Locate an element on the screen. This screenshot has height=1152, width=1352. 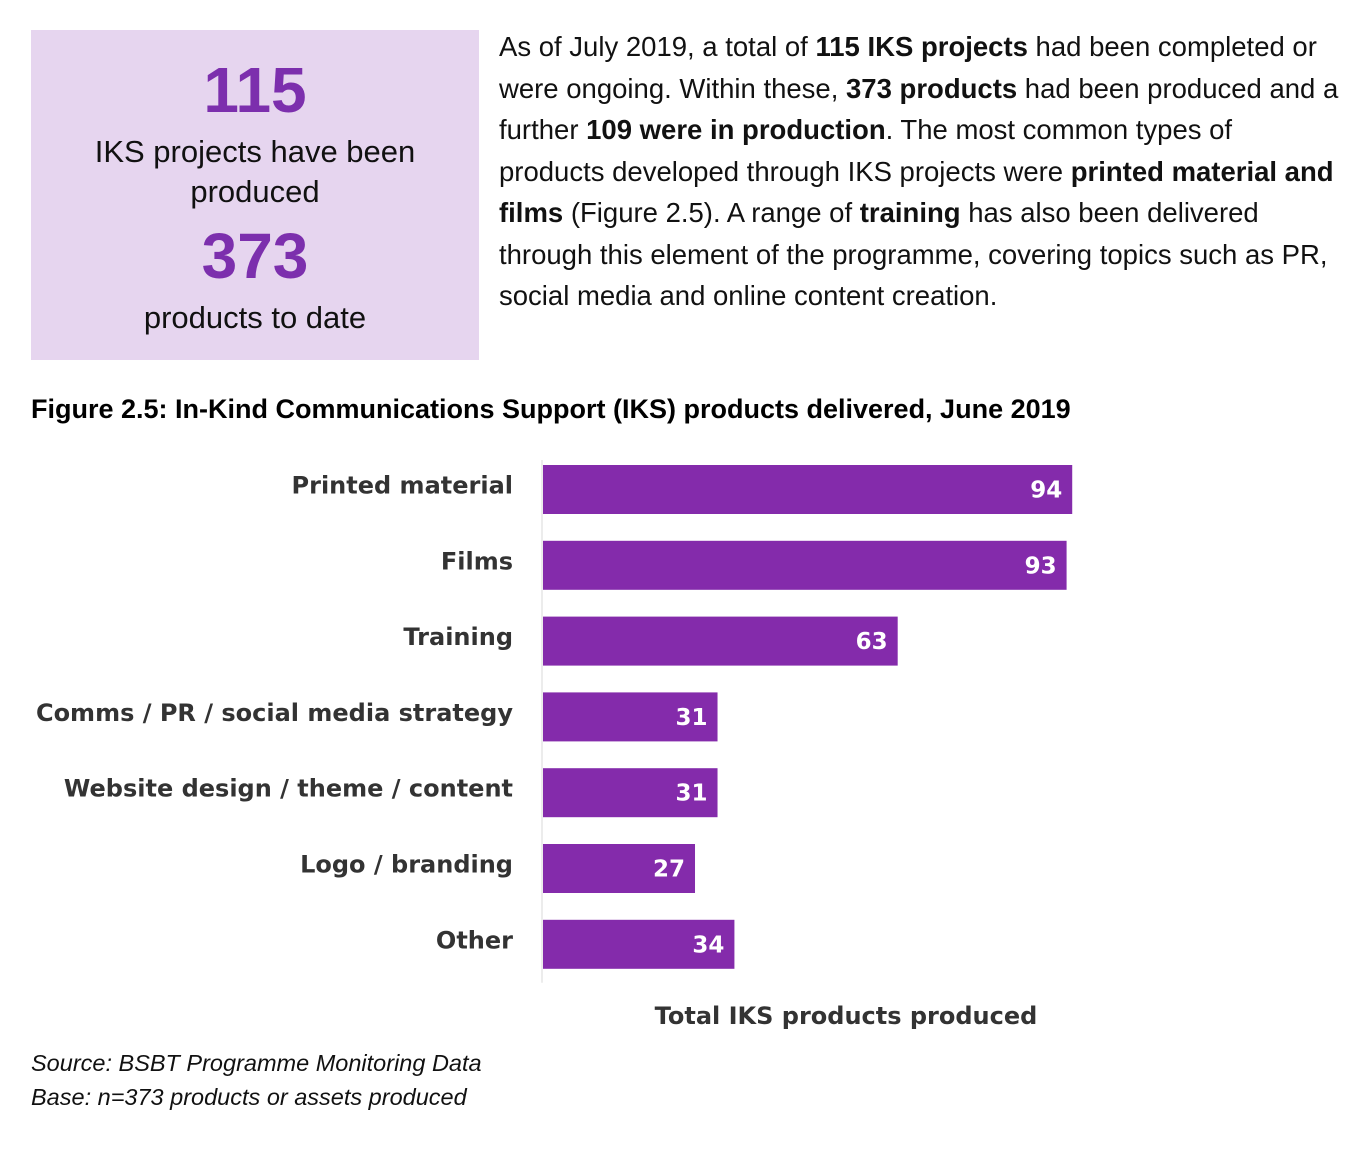
category-label: Comms / PR / social media strategy is located at coordinates (274, 713).